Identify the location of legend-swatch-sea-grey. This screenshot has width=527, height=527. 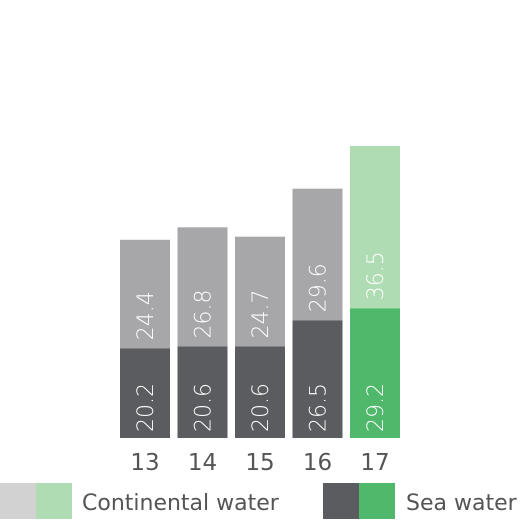
(341, 501).